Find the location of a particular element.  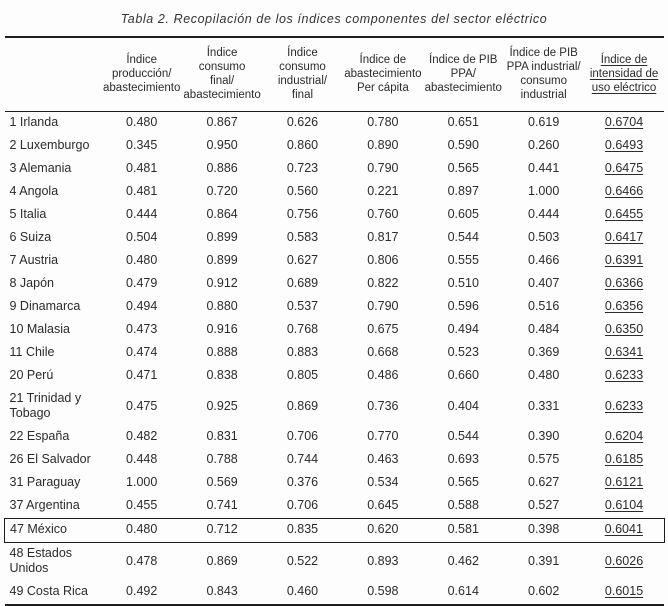

cell-value: 0.756 is located at coordinates (302, 214).